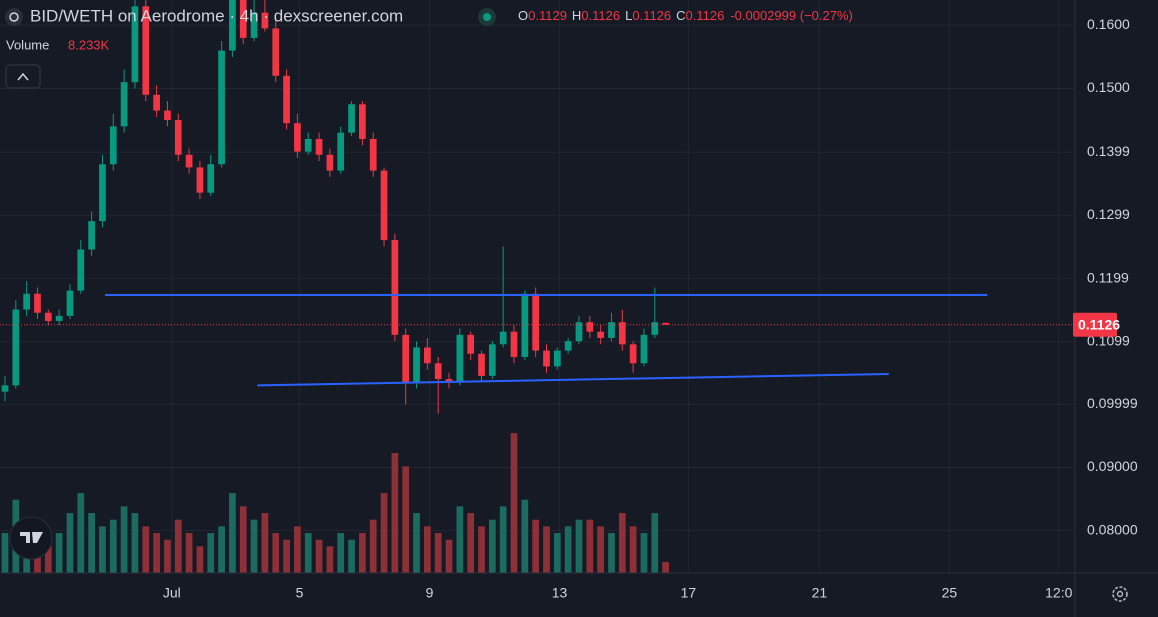 This screenshot has height=617, width=1158. Describe the element at coordinates (523, 15) in the screenshot. I see `ohlc-letter: O` at that location.